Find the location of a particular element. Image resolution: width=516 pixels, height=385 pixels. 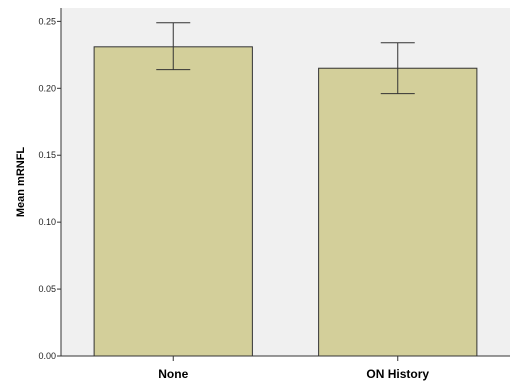

error-bars-layer is located at coordinates (285, 58).